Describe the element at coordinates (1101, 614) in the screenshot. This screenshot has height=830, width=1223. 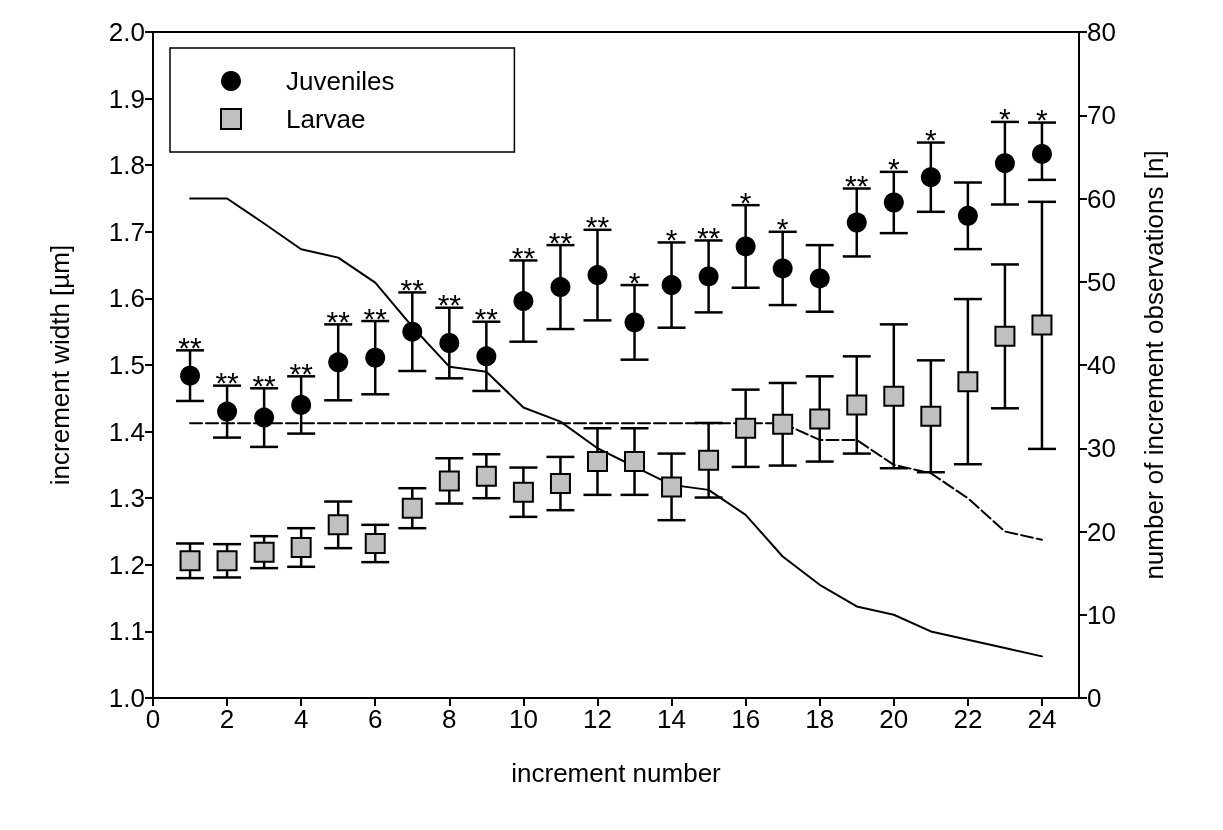
I see `y2-tick-label: 10` at that location.